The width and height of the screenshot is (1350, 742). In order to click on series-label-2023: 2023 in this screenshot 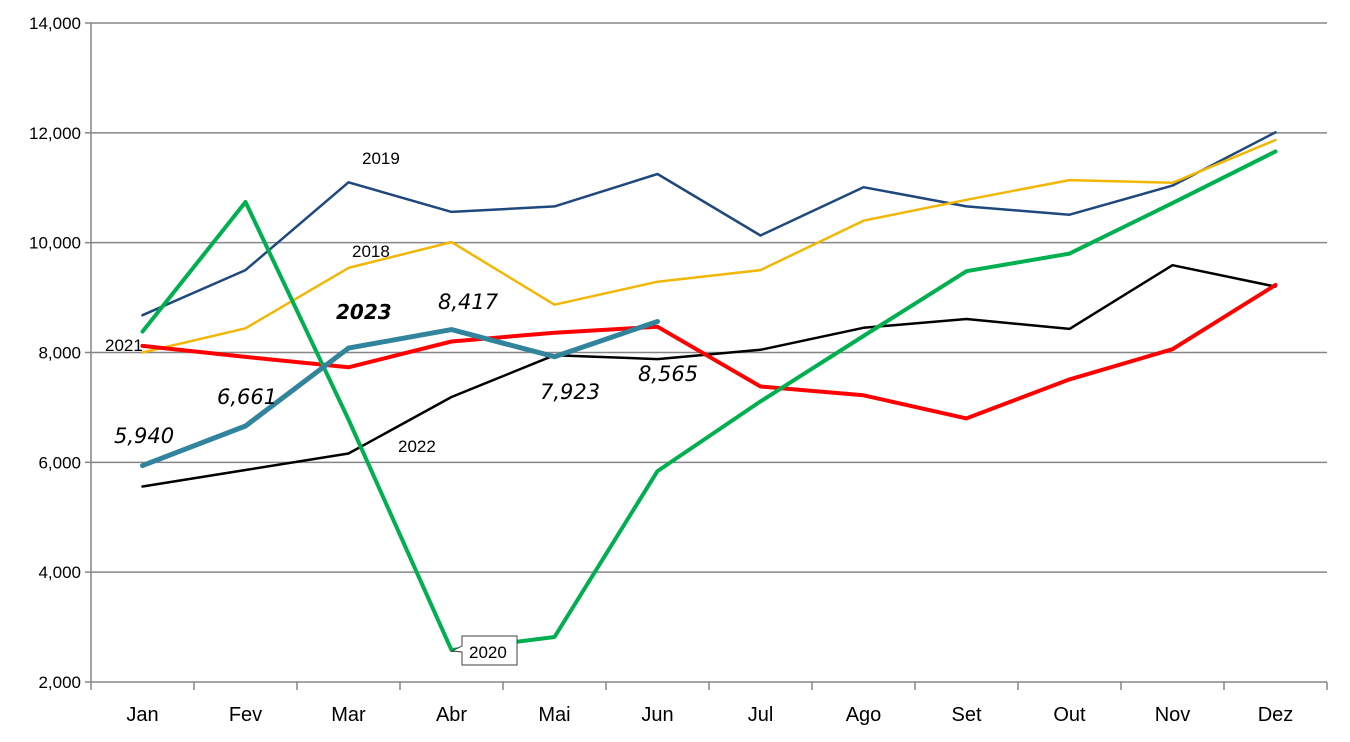, I will do `click(364, 312)`.